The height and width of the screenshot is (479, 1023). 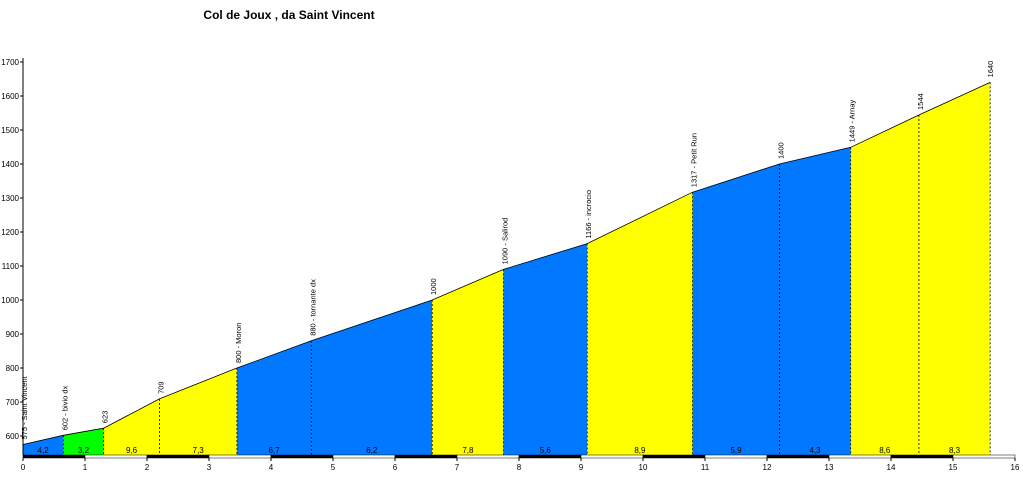 I want to click on gradient-label-12: 8,3, so click(x=955, y=450).